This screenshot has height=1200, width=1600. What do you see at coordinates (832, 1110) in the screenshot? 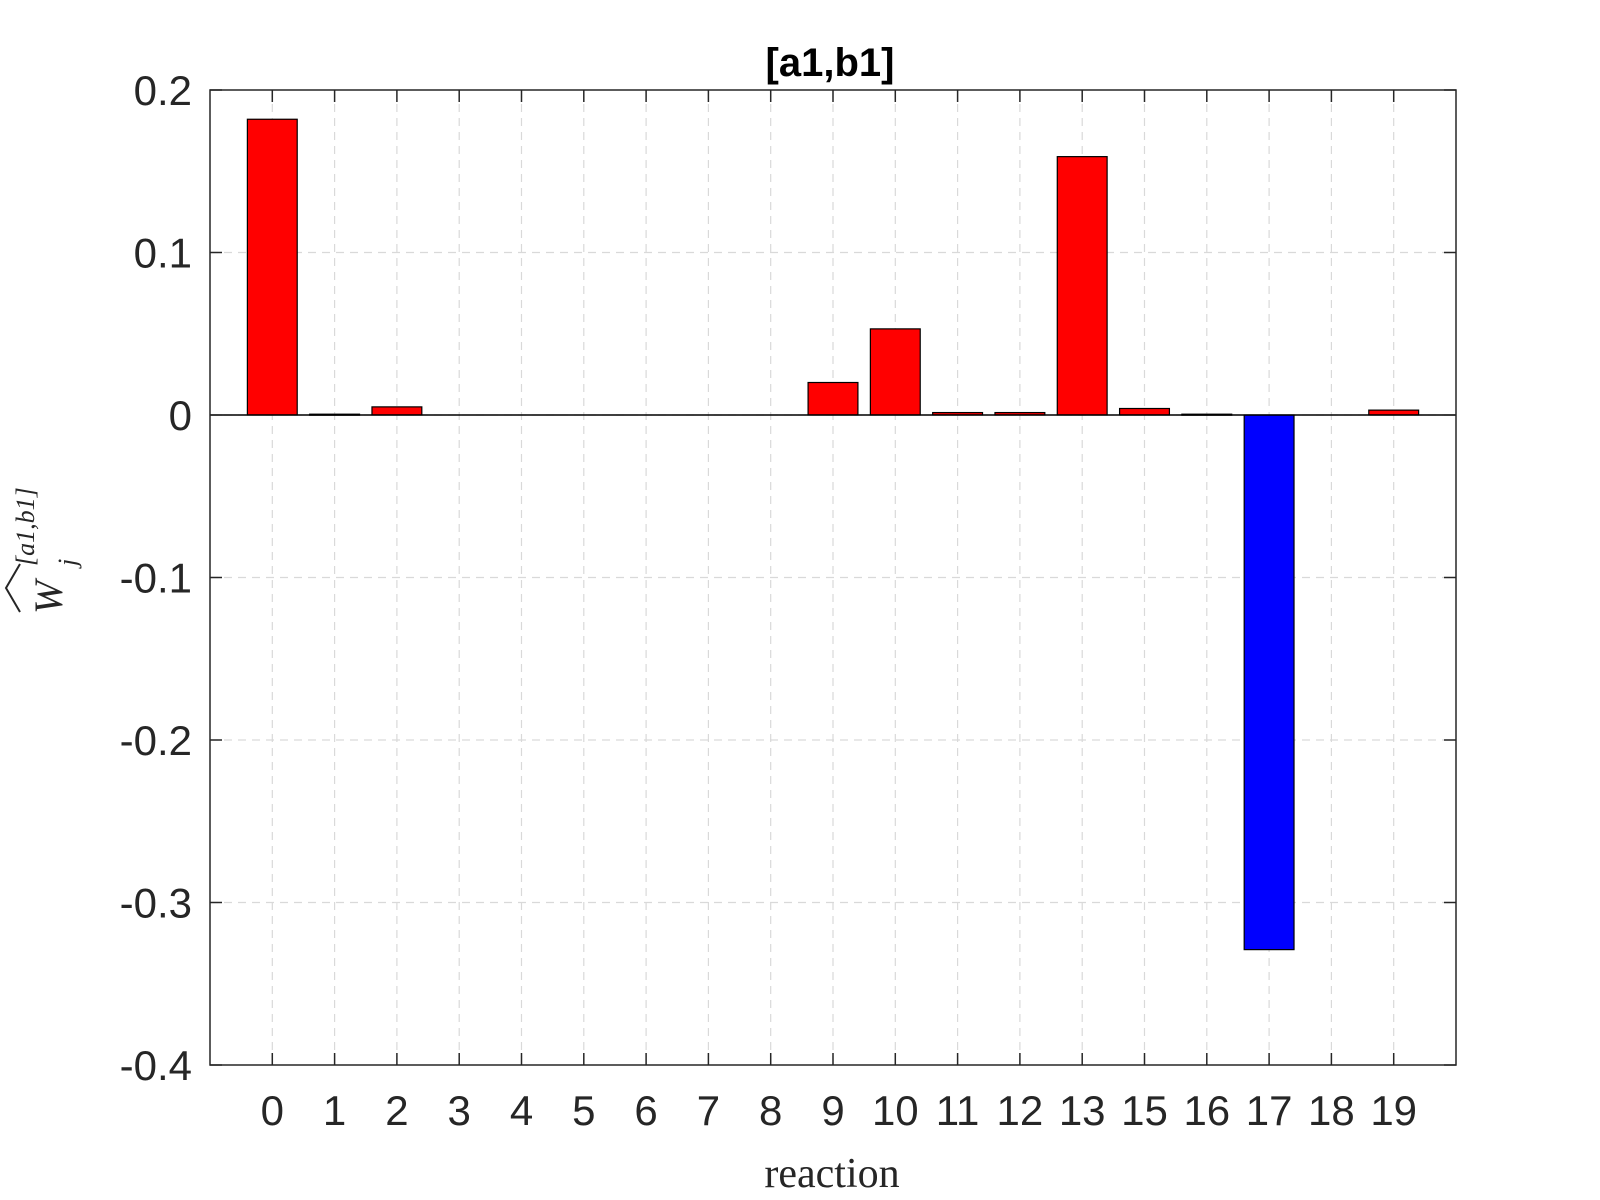
I see `x-tick-label: 9` at bounding box center [832, 1110].